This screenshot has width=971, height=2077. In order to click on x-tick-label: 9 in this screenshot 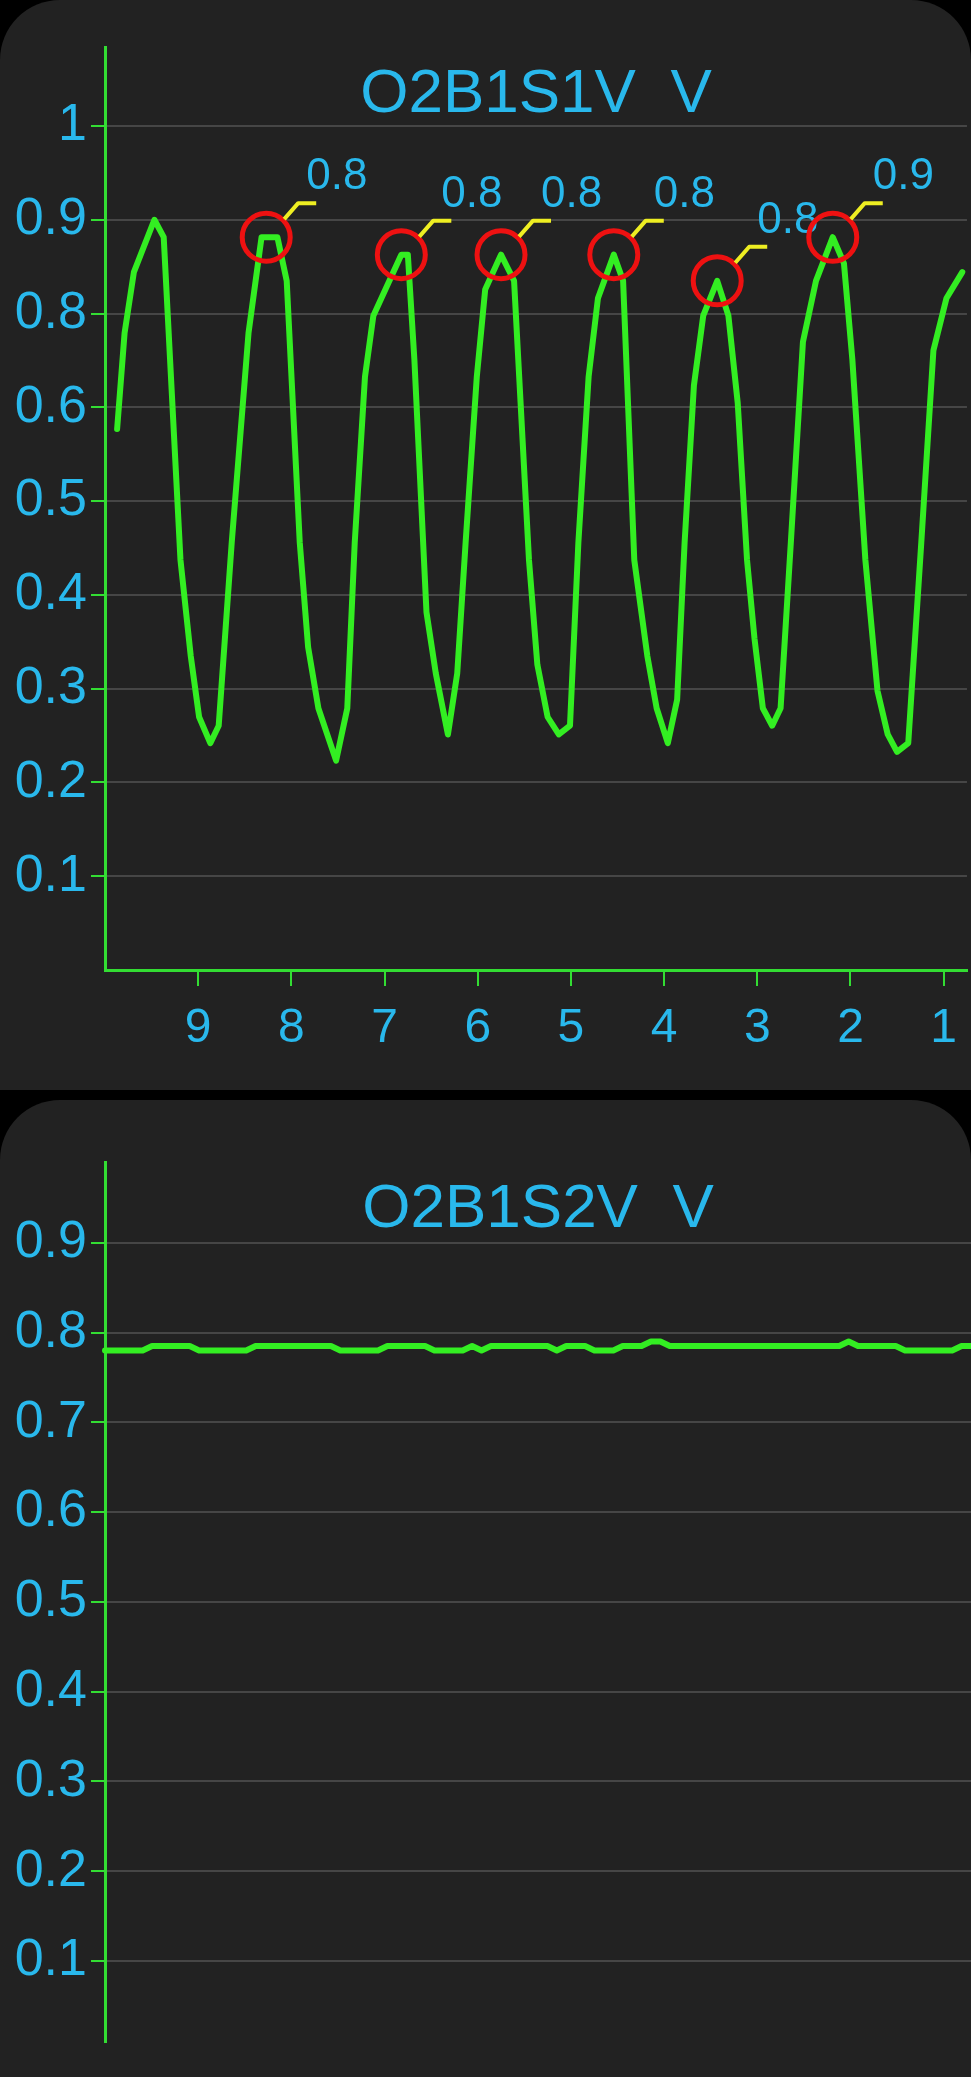, I will do `click(198, 1026)`.